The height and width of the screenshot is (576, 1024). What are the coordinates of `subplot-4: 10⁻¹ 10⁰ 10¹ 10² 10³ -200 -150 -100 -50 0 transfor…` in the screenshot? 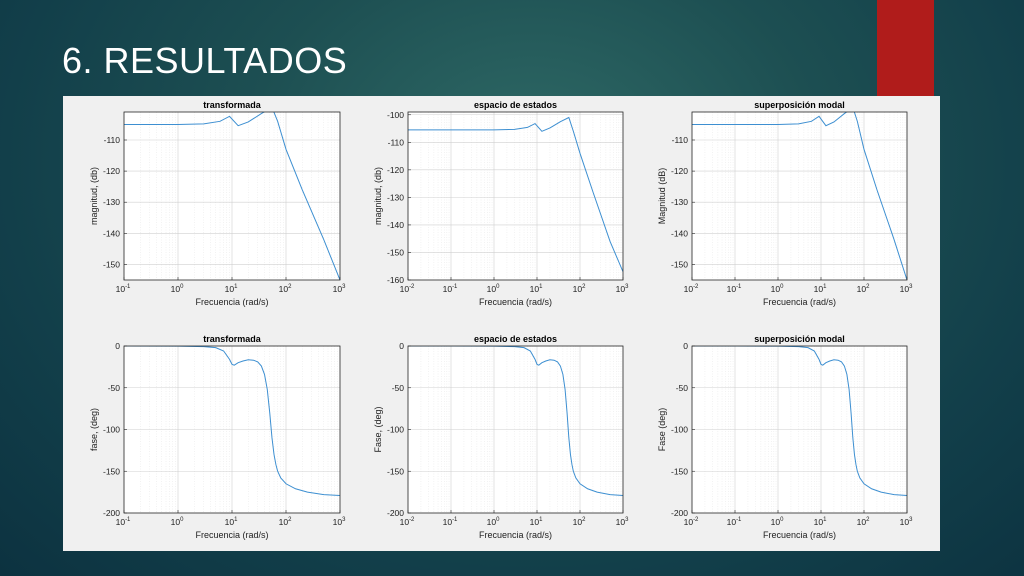 It's located at (217, 437).